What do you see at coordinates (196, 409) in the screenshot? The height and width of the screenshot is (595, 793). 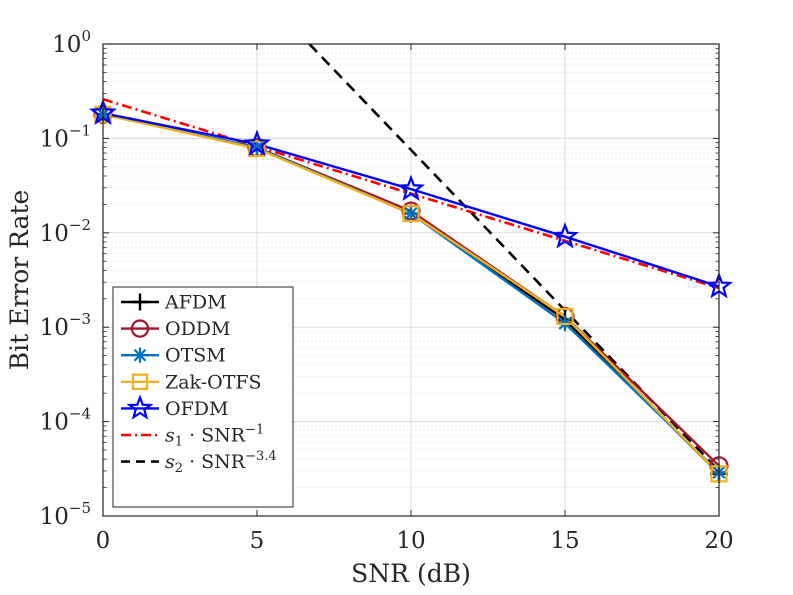 I see `legend-label: OFDM` at bounding box center [196, 409].